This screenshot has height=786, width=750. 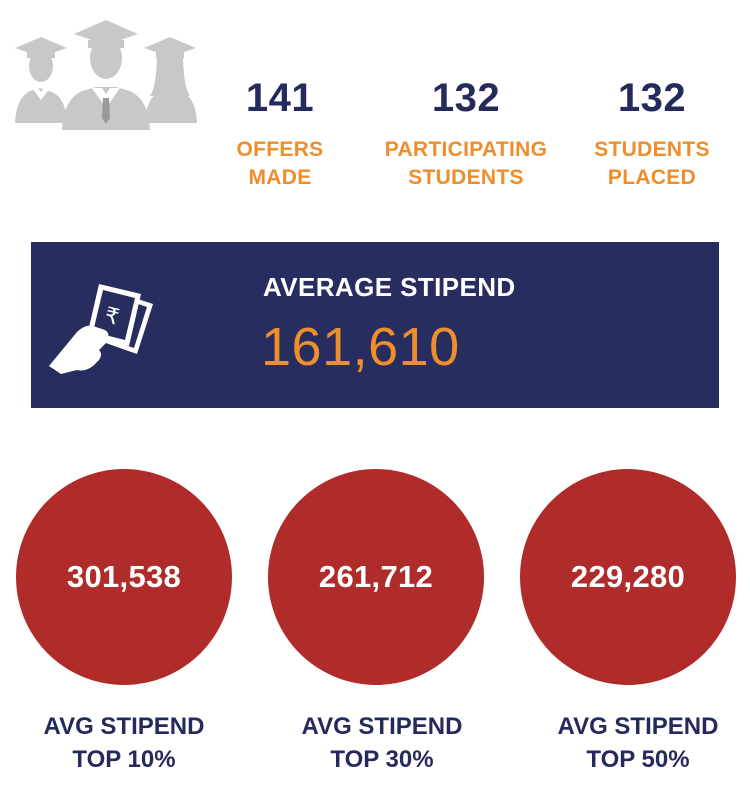 I want to click on stat-offers-made: 141 OFFERS MADE, so click(x=280, y=133).